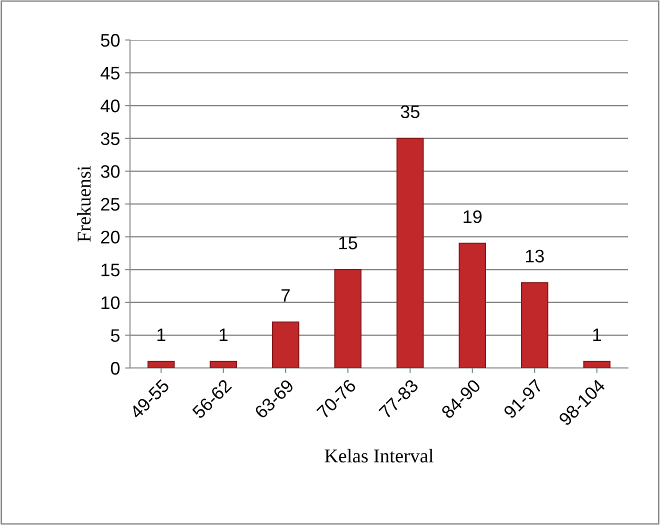 This screenshot has width=660, height=525. I want to click on y-tick-label: 45, so click(110, 73).